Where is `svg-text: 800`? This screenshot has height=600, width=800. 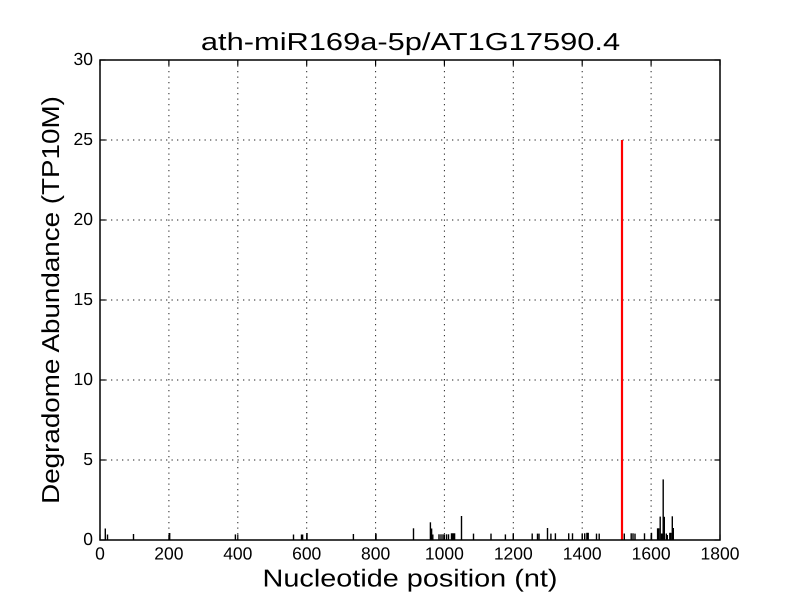 svg-text: 800 is located at coordinates (375, 554).